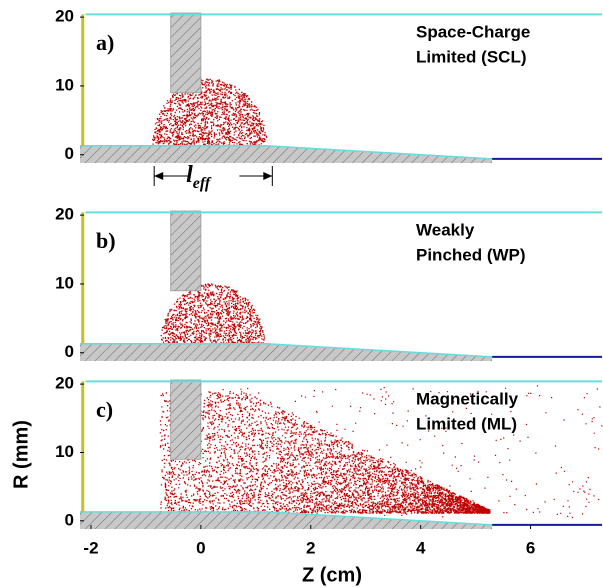  What do you see at coordinates (445, 229) in the screenshot?
I see `annotation: Weakly` at bounding box center [445, 229].